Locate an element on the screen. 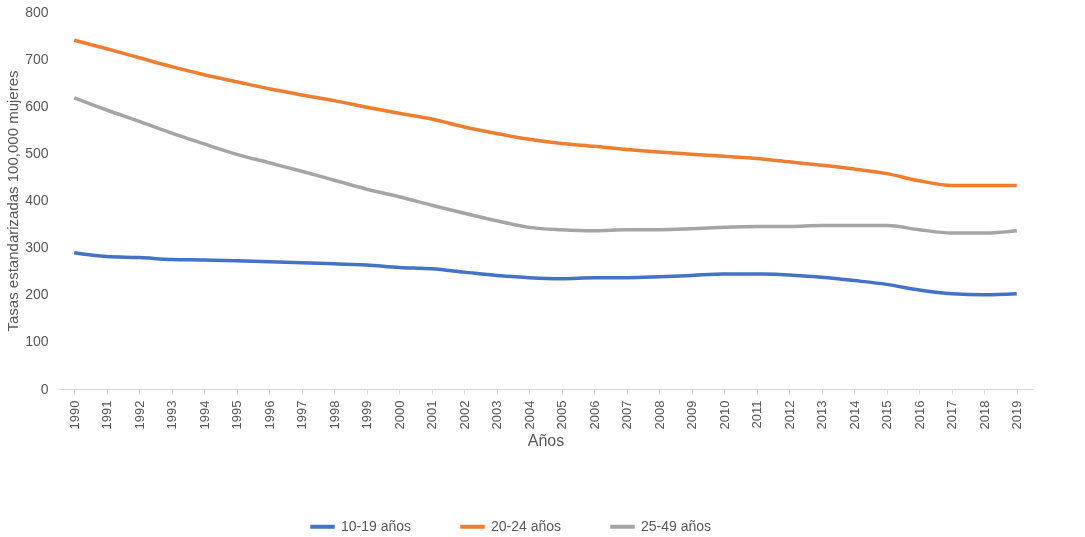  y-tick-label: 0 is located at coordinates (44, 388).